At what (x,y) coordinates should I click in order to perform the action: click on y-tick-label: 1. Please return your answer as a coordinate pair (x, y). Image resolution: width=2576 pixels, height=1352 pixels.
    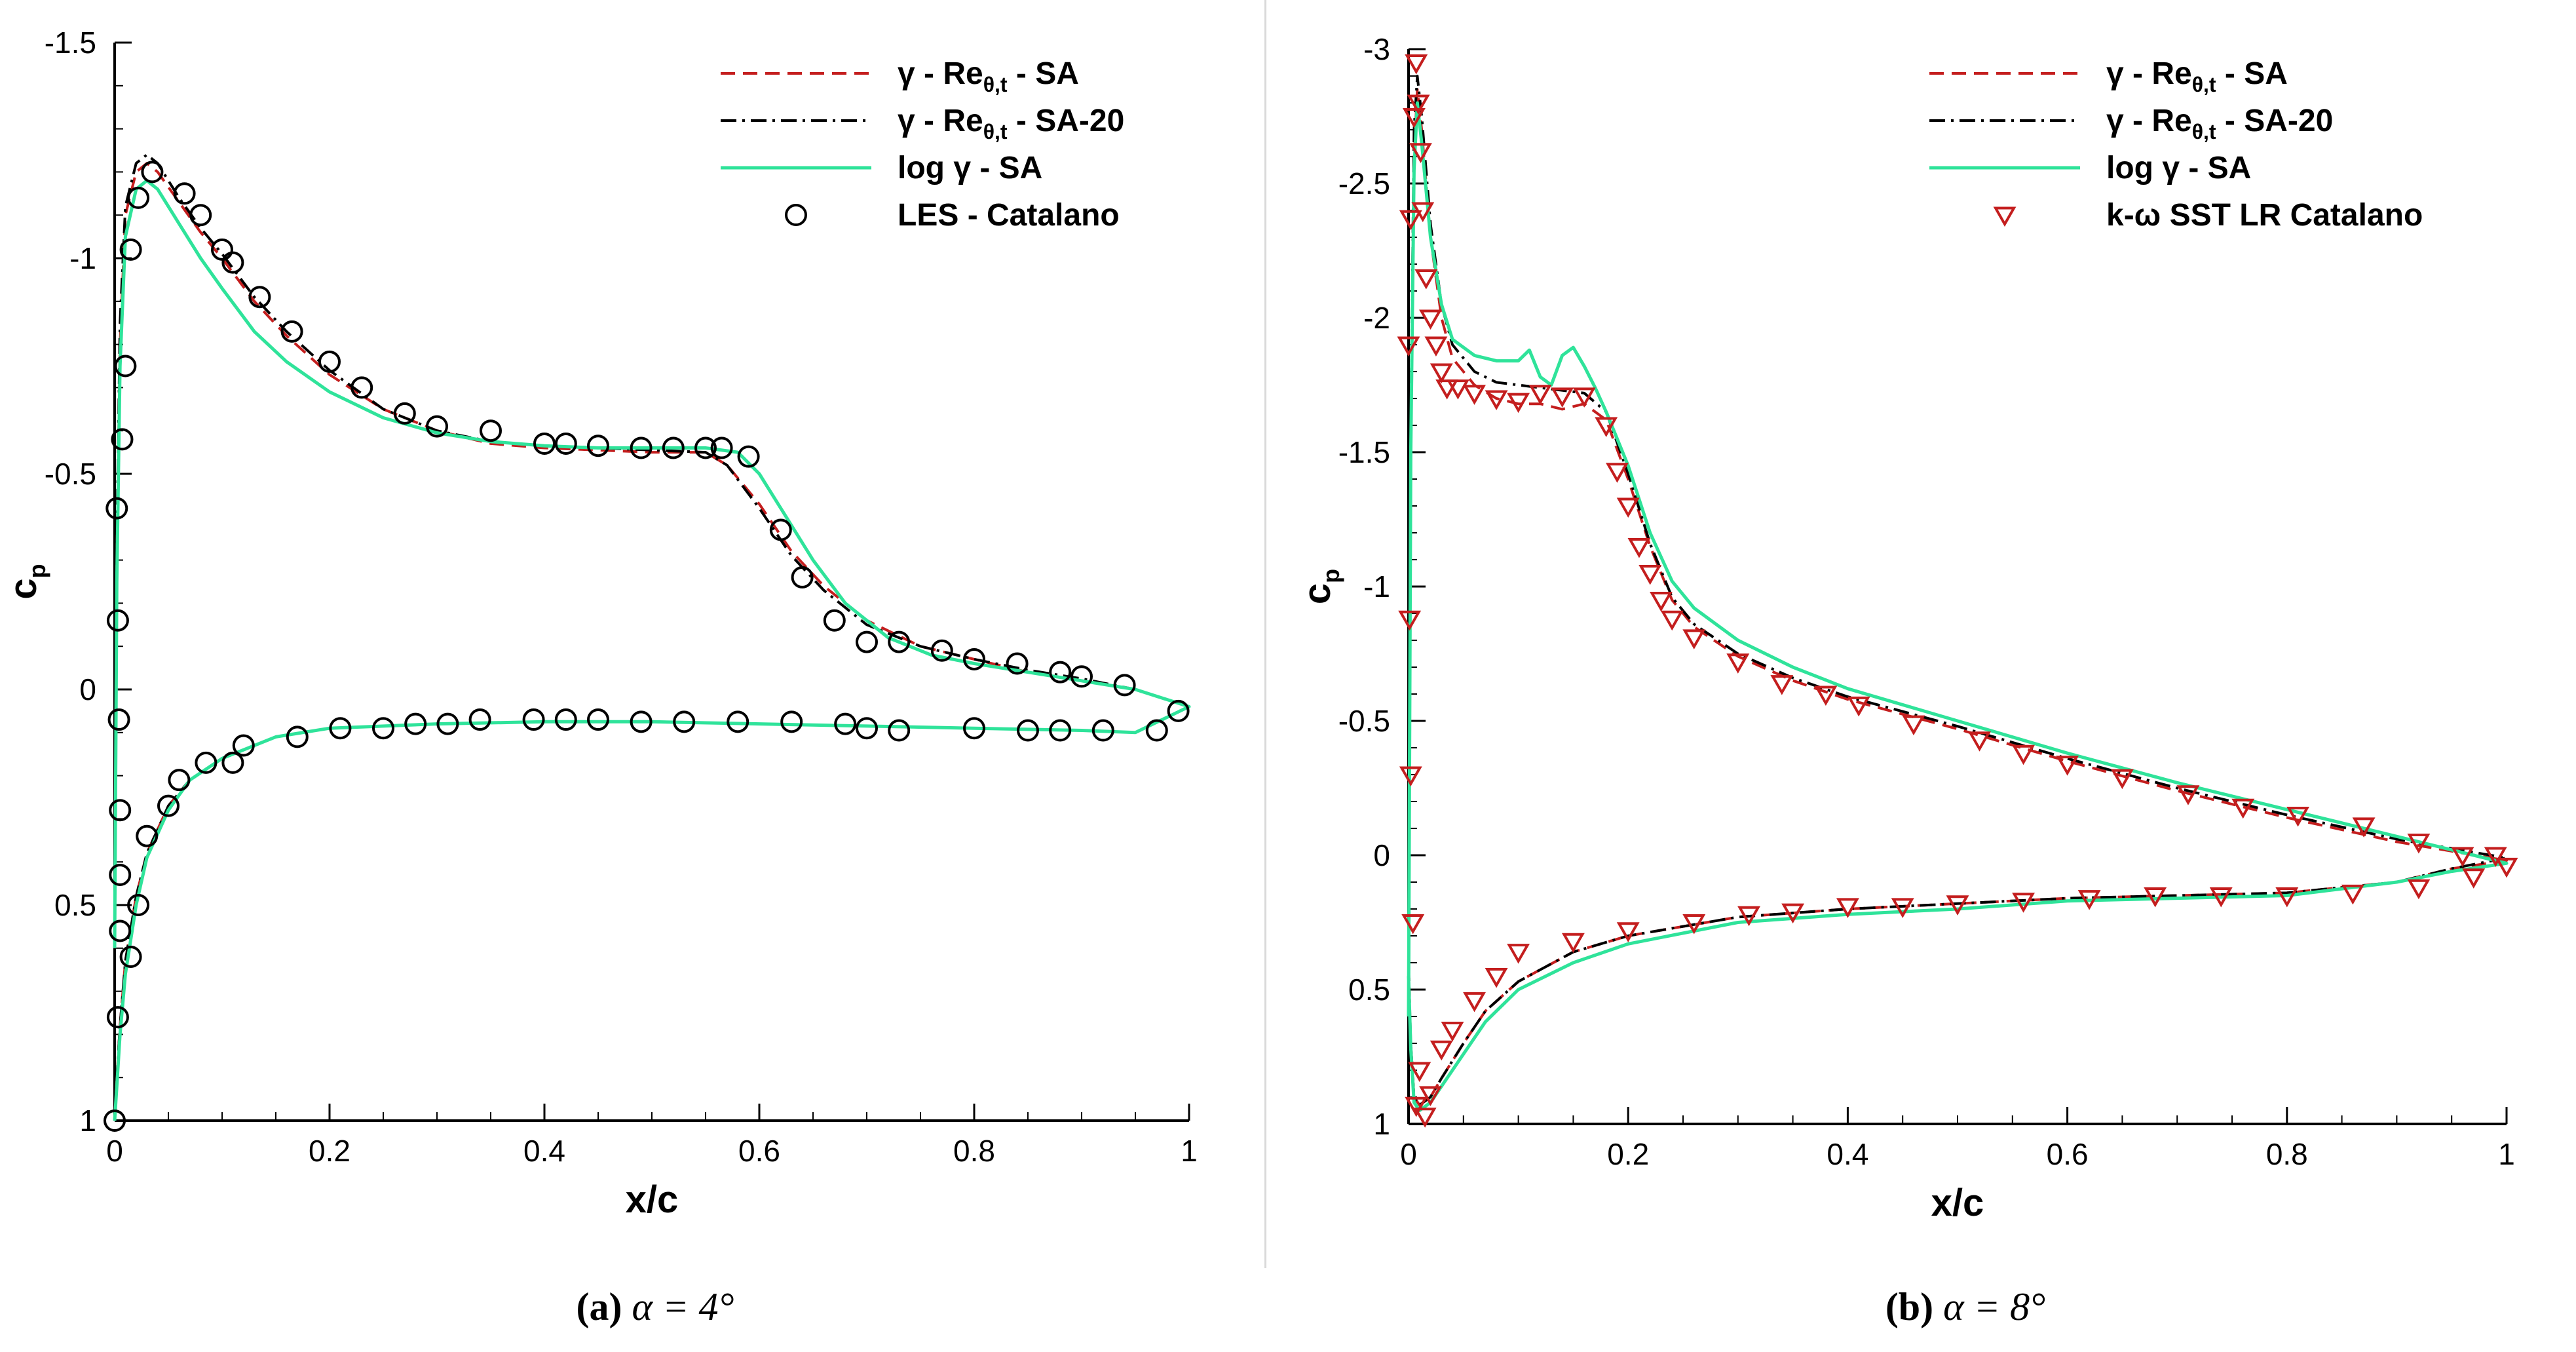
    Looking at the image, I should click on (87, 1121).